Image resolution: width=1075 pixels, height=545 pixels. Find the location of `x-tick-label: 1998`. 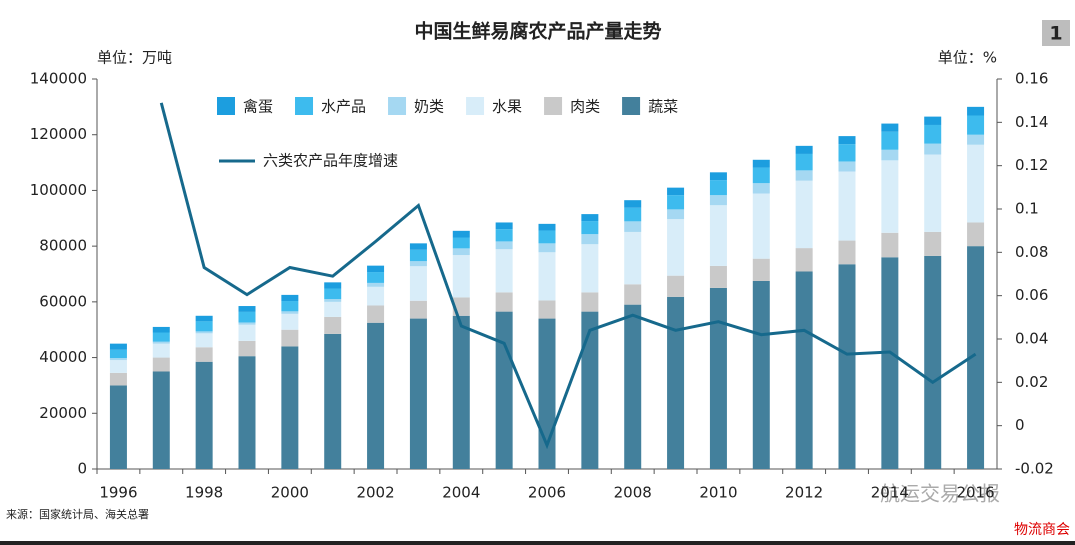

x-tick-label: 1998 is located at coordinates (204, 493).